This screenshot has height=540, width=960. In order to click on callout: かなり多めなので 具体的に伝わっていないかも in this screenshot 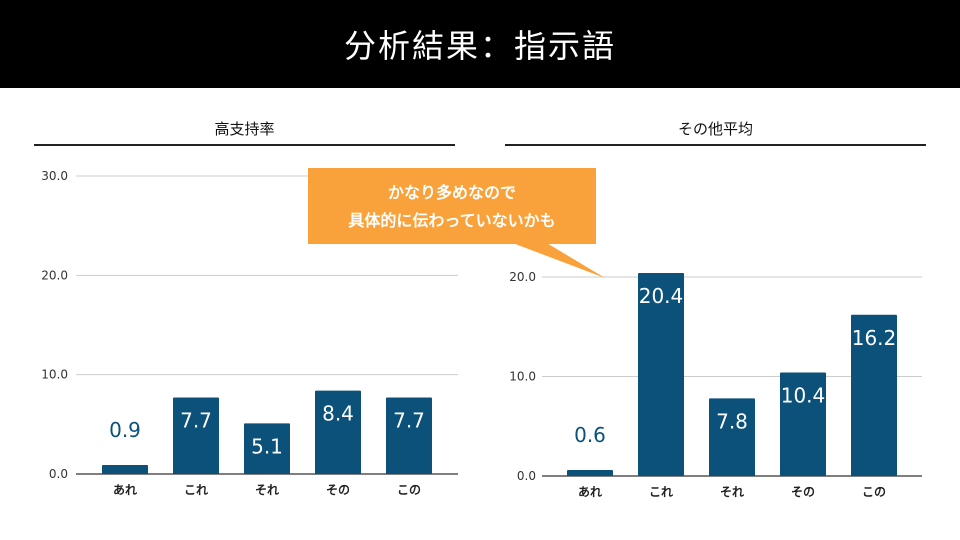, I will do `click(456, 223)`.